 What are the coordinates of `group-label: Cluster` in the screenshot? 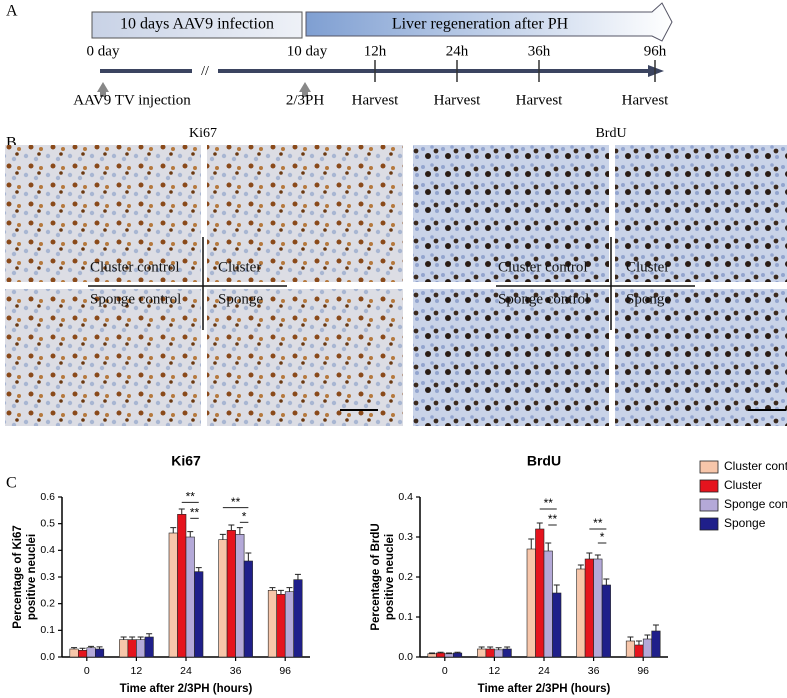 It's located at (647, 267).